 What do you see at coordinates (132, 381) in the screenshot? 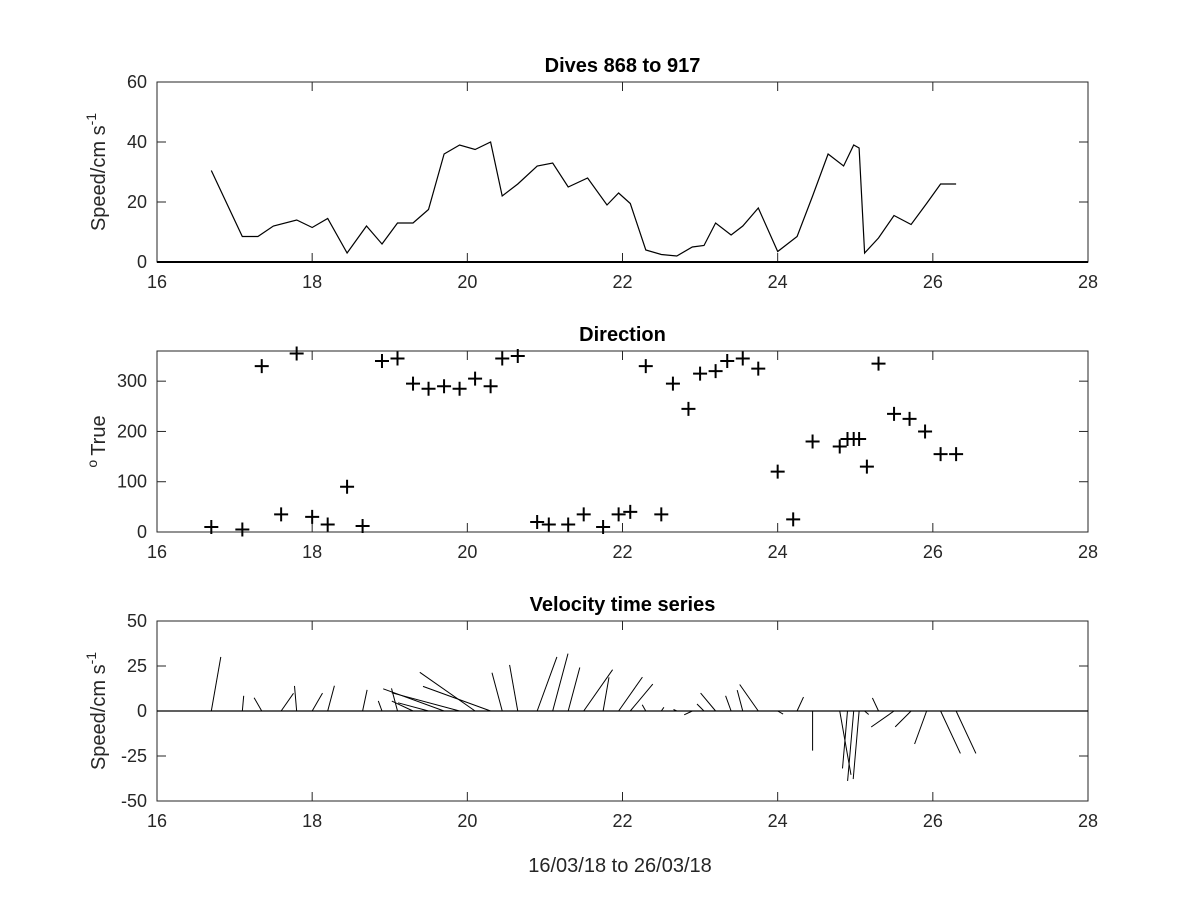
I see `y-tick-label: 300` at bounding box center [132, 381].